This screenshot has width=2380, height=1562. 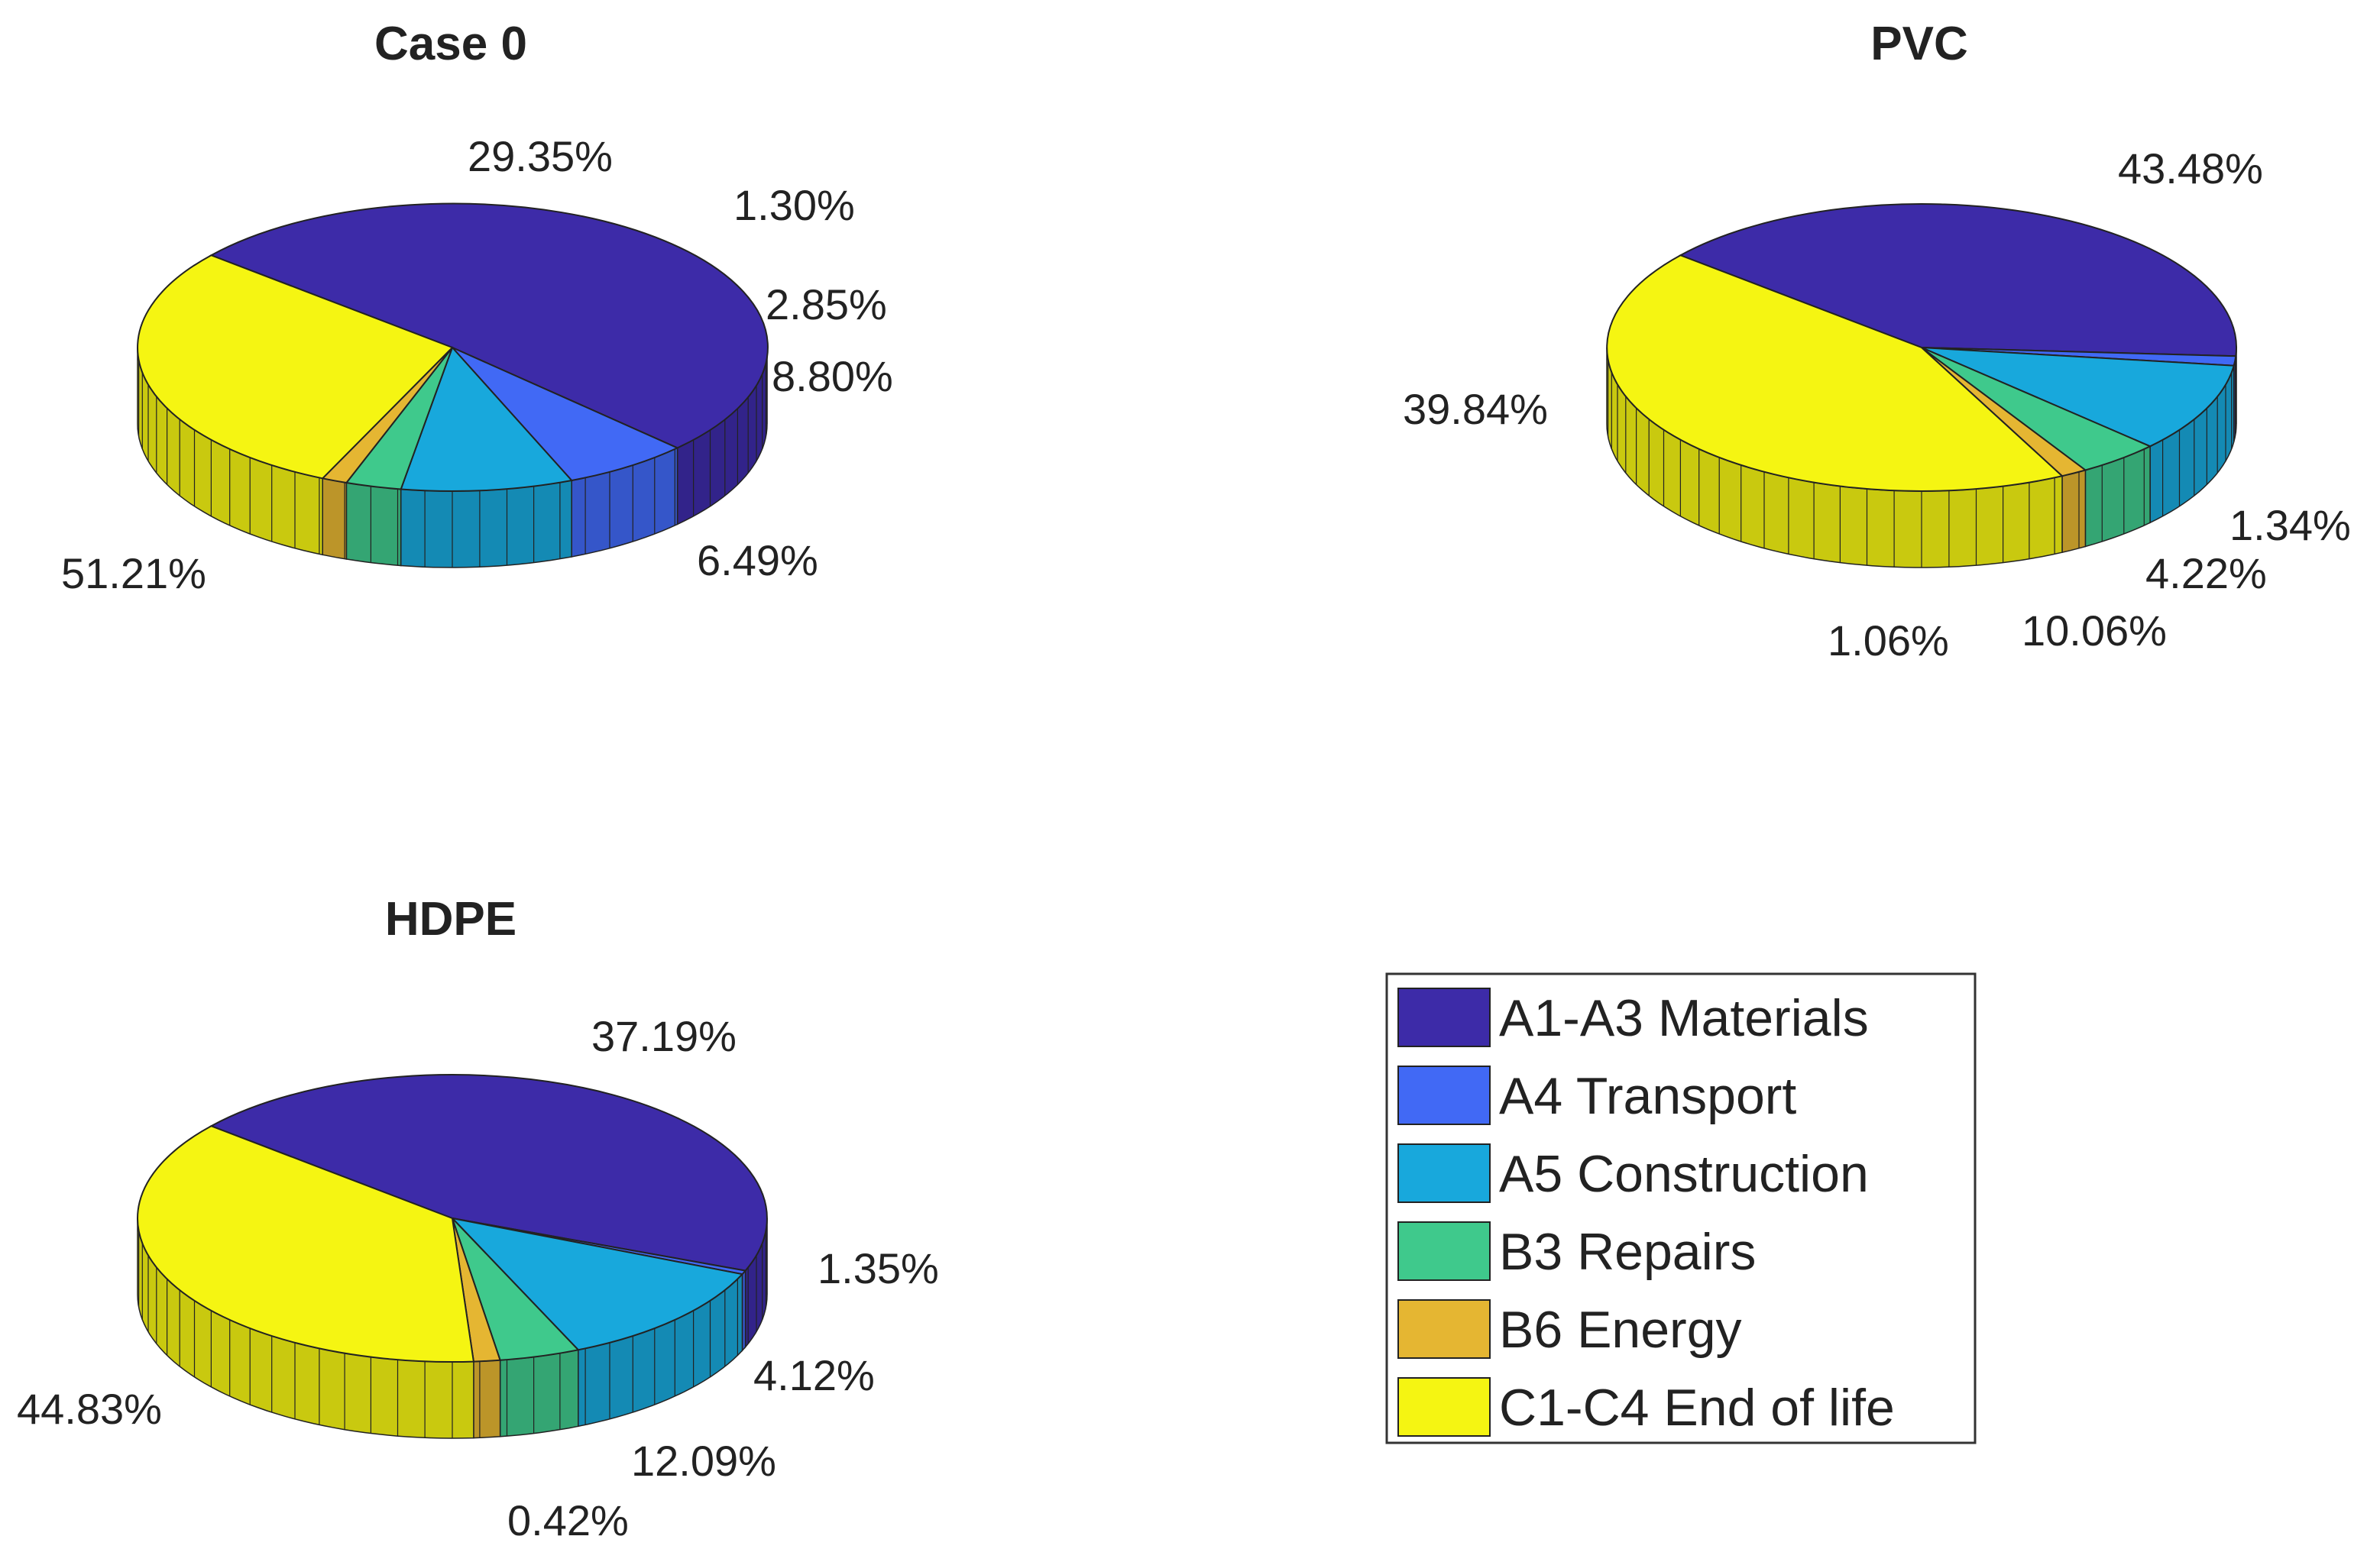 I want to click on slice-label-construction: 8.80%, so click(x=832, y=376).